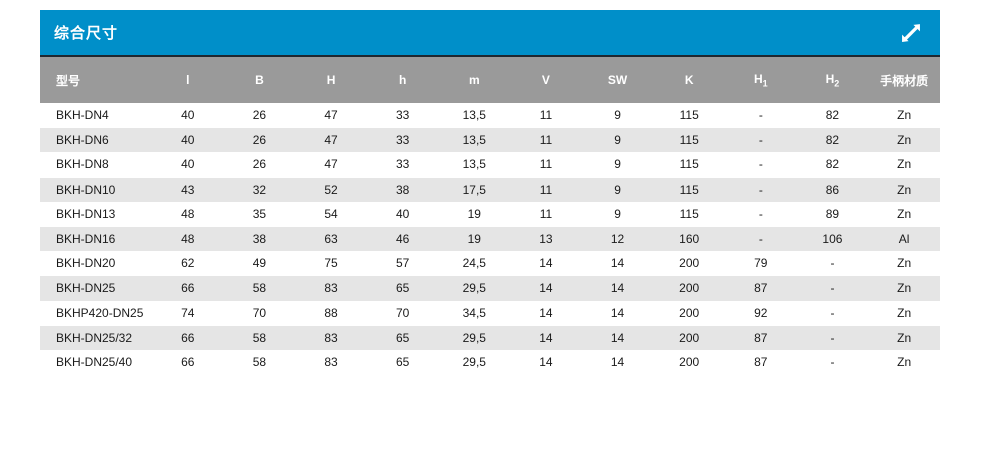 The height and width of the screenshot is (468, 985). What do you see at coordinates (86, 33) in the screenshot?
I see `panel-title: 综合尺寸` at bounding box center [86, 33].